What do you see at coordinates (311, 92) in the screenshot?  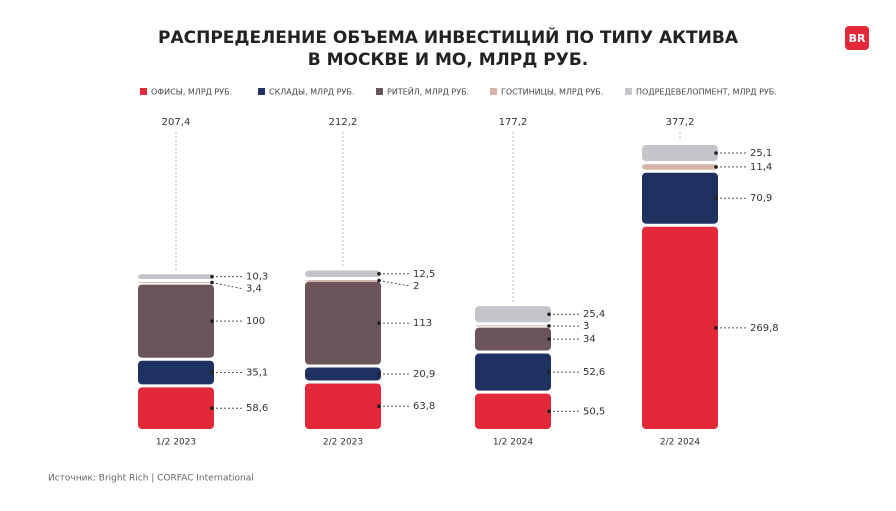 I see `legend-label: СКЛАДЫ, МЛРД РУБ.` at bounding box center [311, 92].